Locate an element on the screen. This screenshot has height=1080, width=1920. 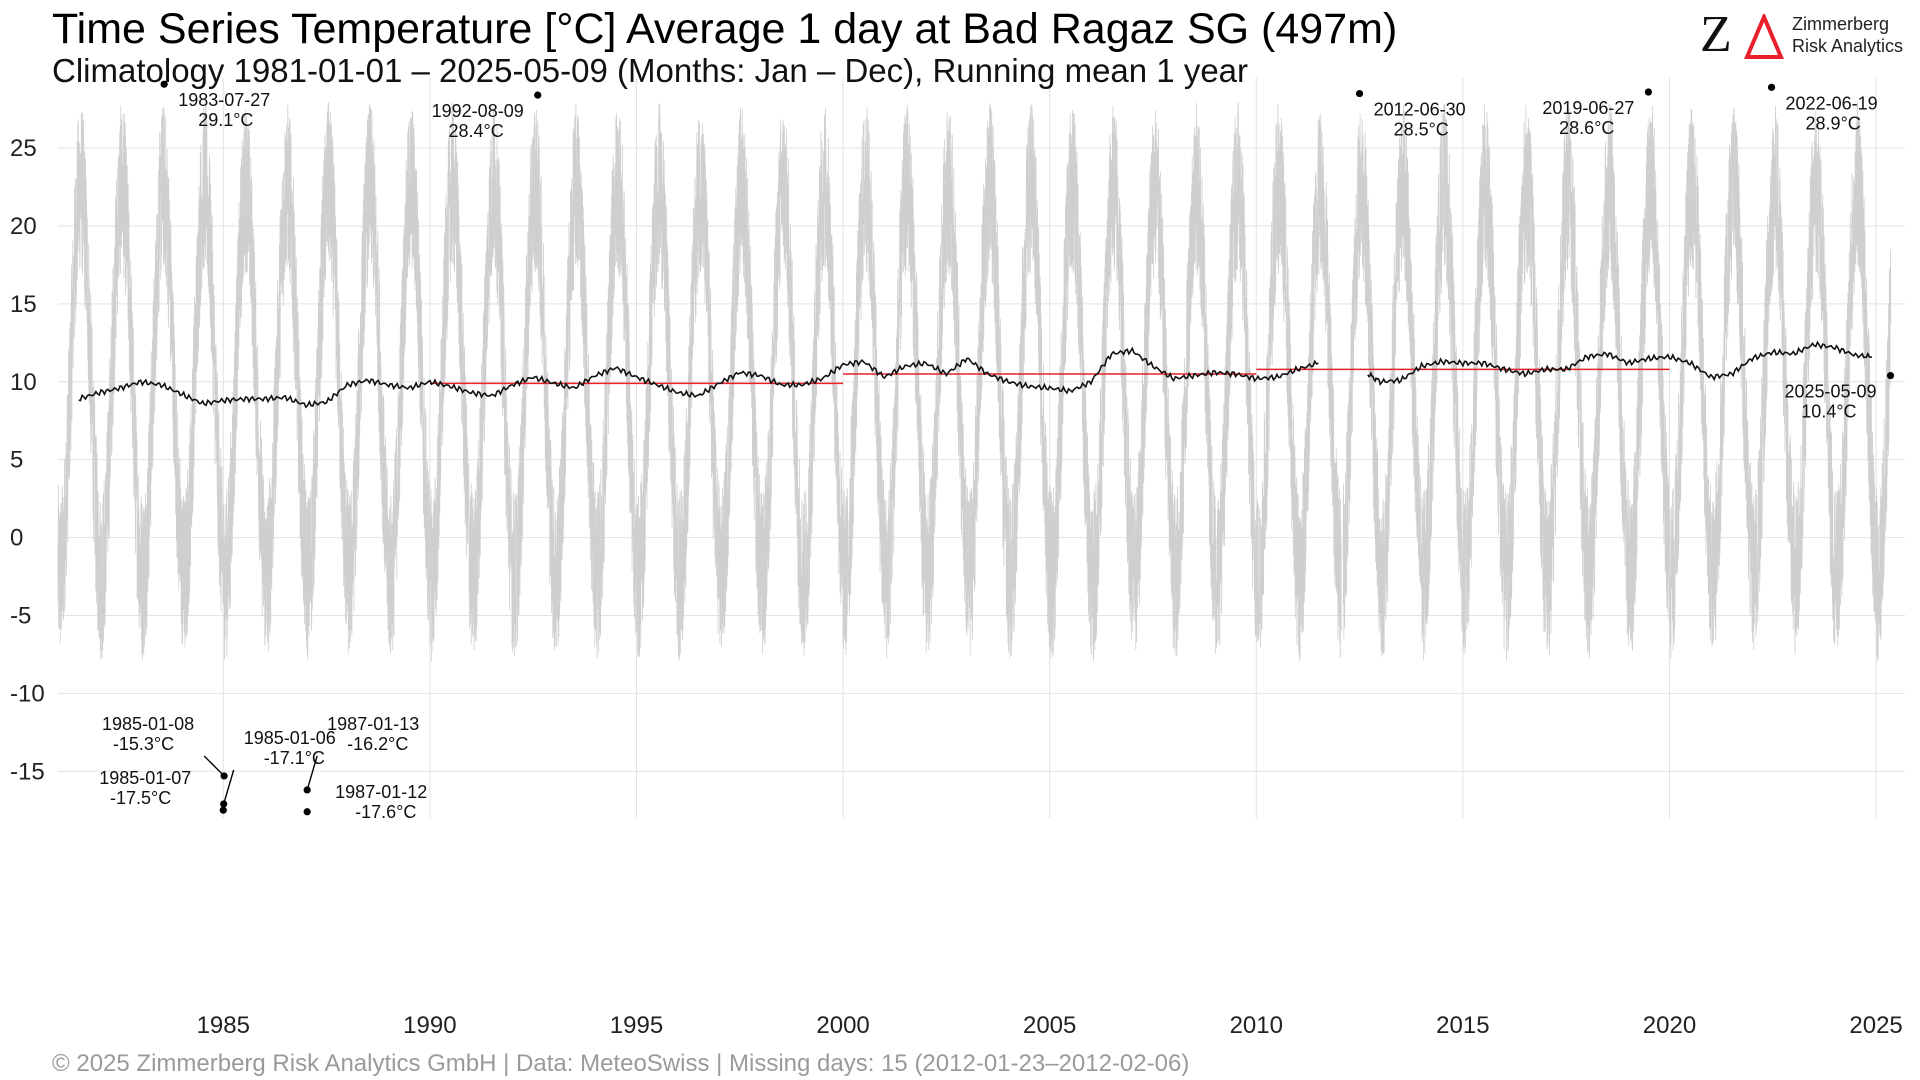
y-tick-label: 5 is located at coordinates (16, 460).